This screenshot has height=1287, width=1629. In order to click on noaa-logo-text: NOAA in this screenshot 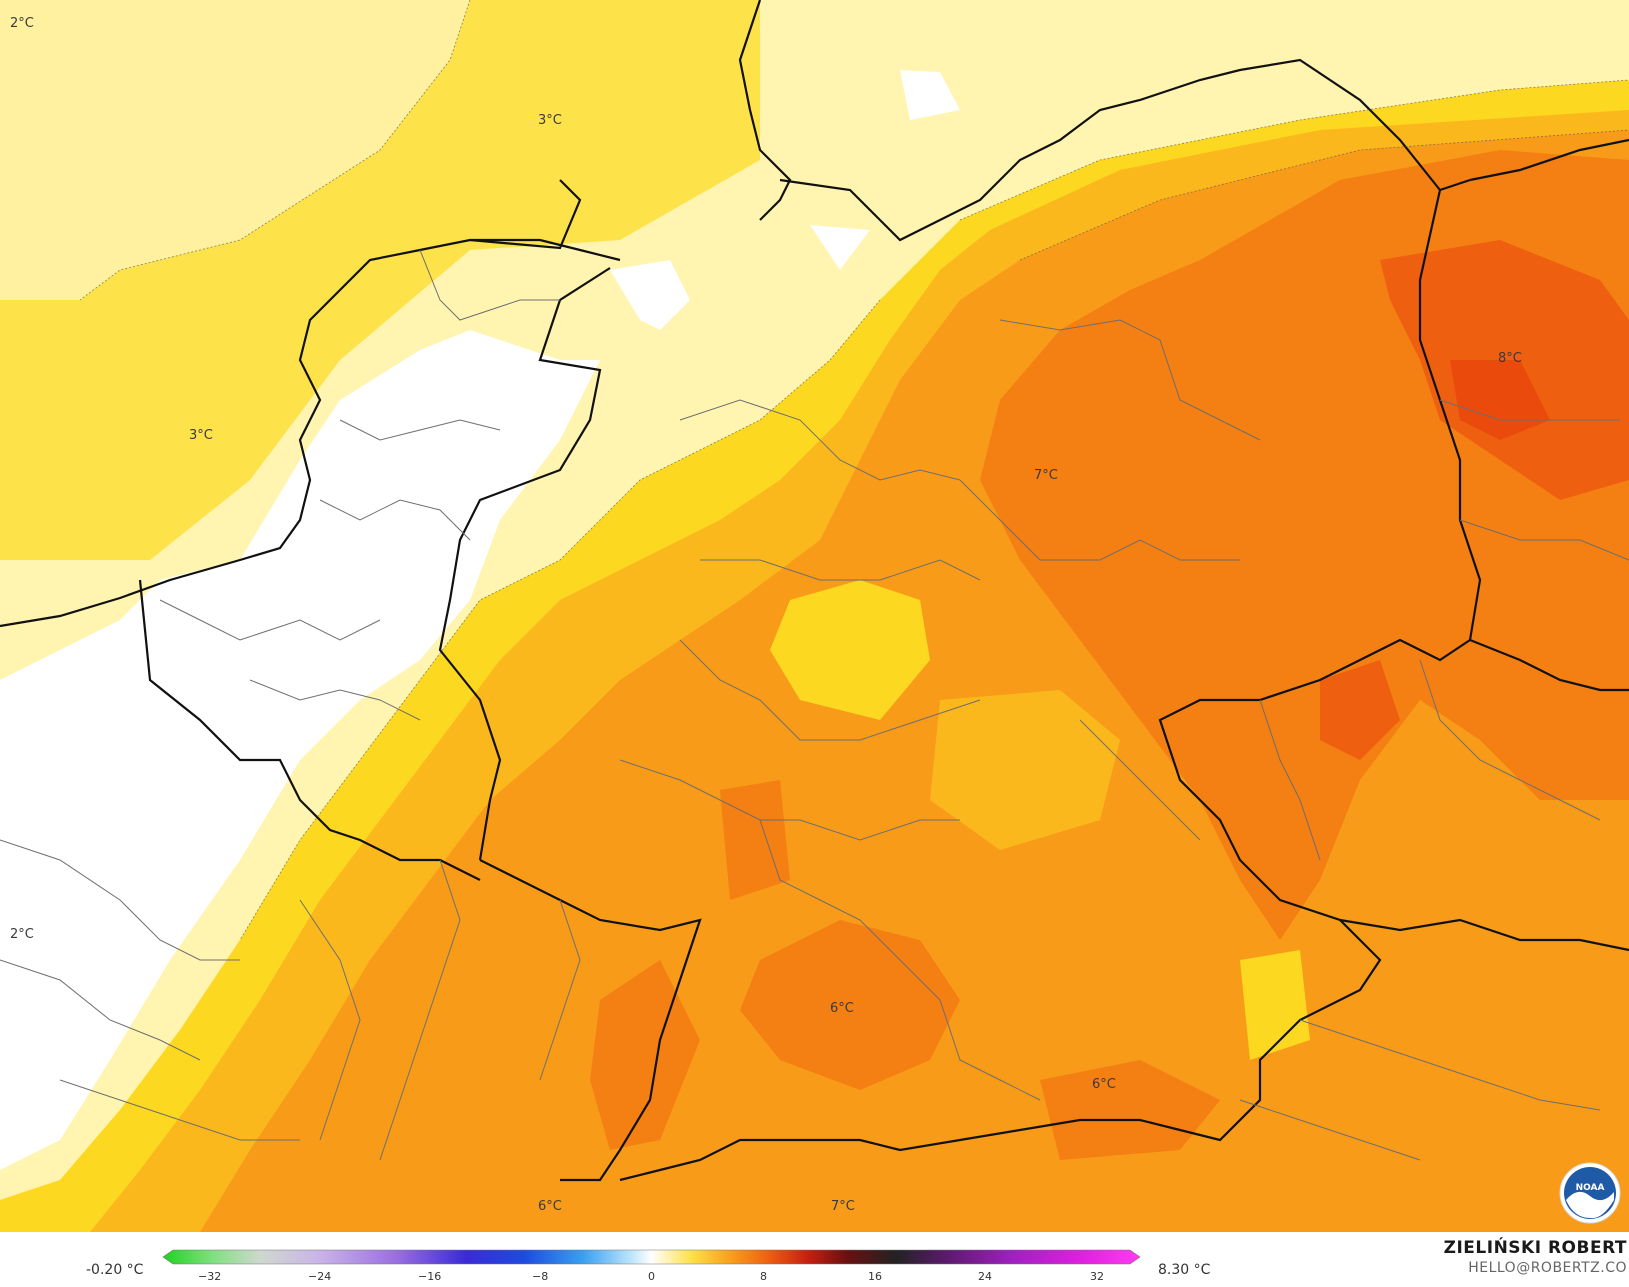, I will do `click(1590, 1188)`.